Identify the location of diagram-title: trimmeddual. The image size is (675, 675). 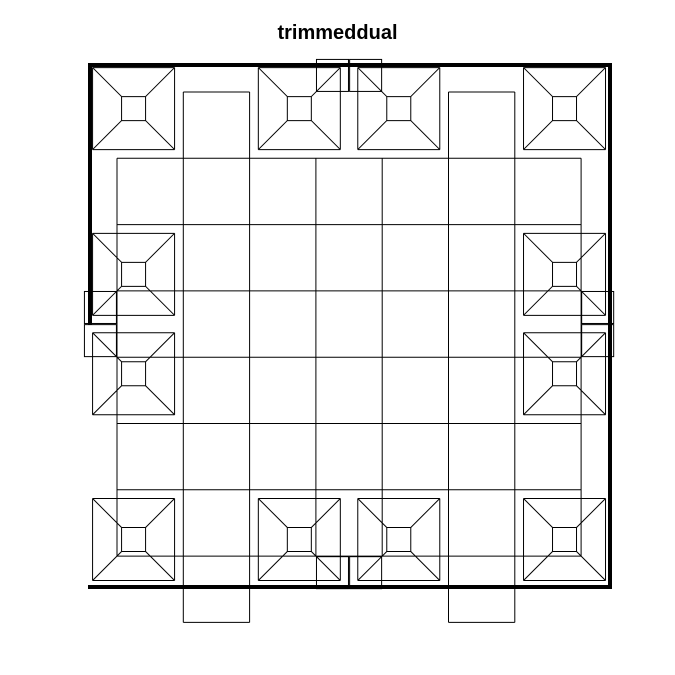
(337, 33).